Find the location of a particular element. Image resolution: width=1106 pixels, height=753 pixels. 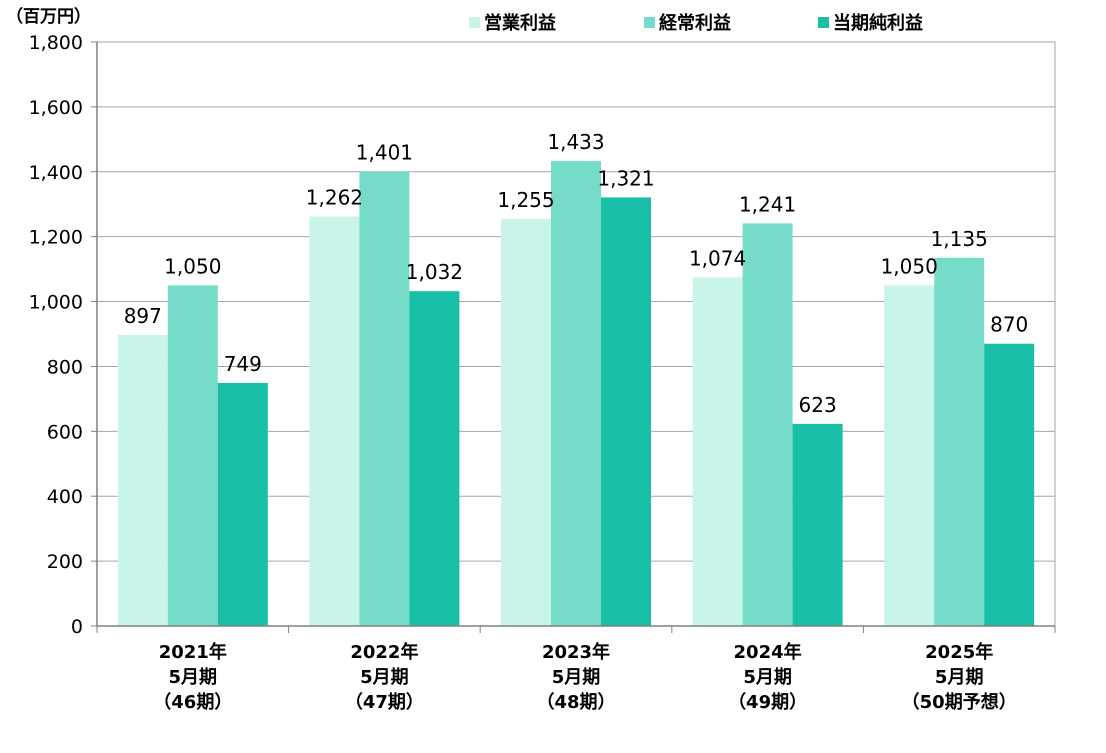

y-tick-label: 0 is located at coordinates (77, 627).